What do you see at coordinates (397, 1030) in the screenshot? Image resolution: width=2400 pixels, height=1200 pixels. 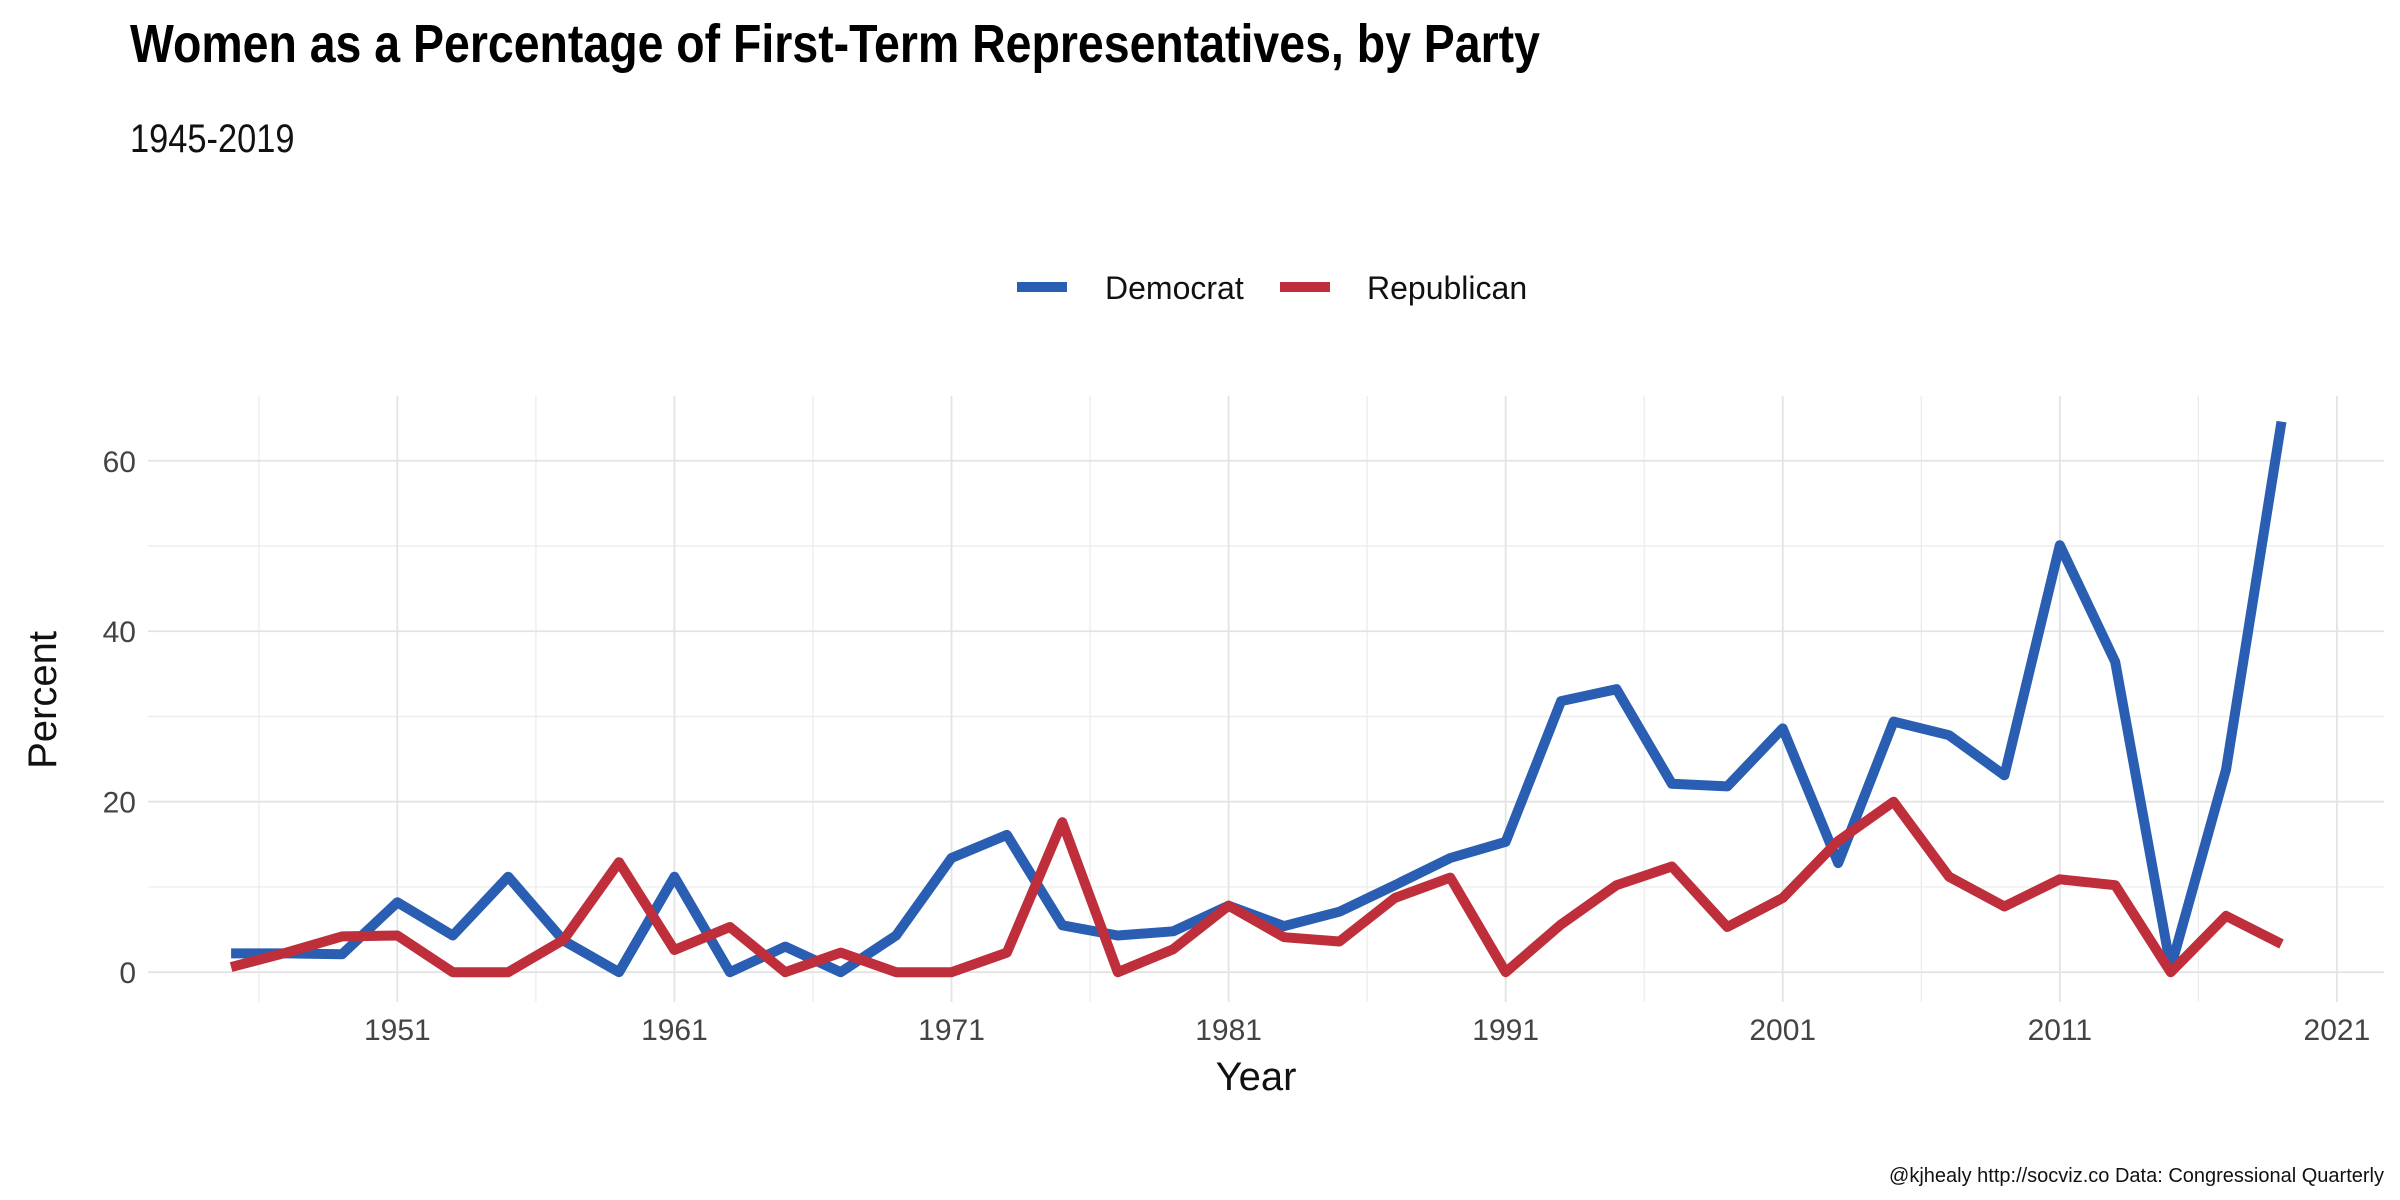 I see `x-tick-label: 1951` at bounding box center [397, 1030].